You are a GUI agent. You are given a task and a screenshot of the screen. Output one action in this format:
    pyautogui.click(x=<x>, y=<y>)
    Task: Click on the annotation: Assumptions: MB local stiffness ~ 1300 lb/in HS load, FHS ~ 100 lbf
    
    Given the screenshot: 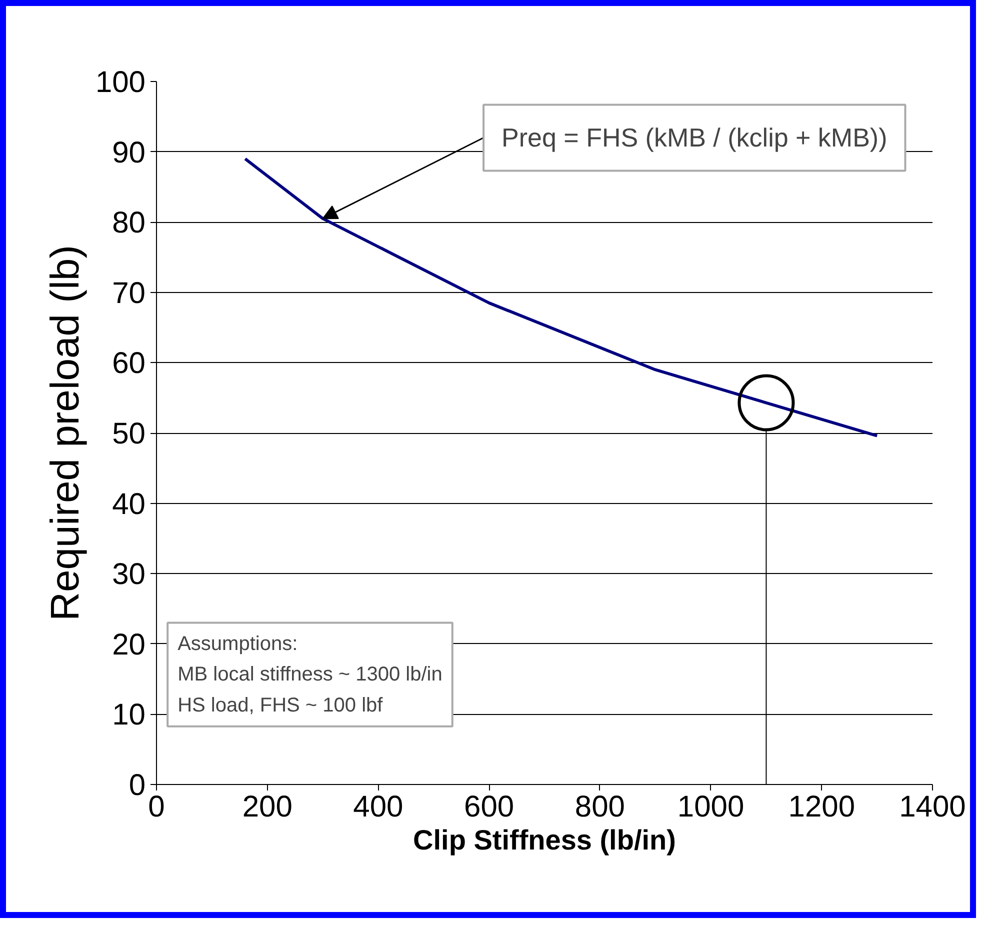 What is the action you would take?
    pyautogui.click(x=310, y=674)
    